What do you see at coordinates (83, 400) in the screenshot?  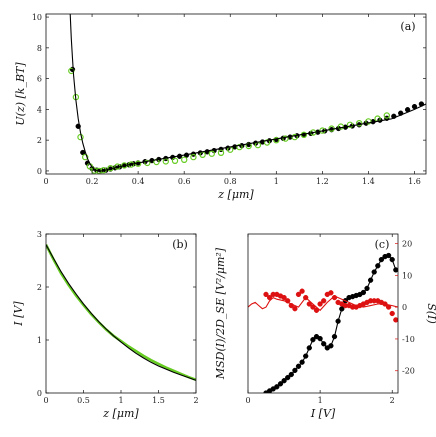 I see `x-tick-label: 0.5` at bounding box center [83, 400].